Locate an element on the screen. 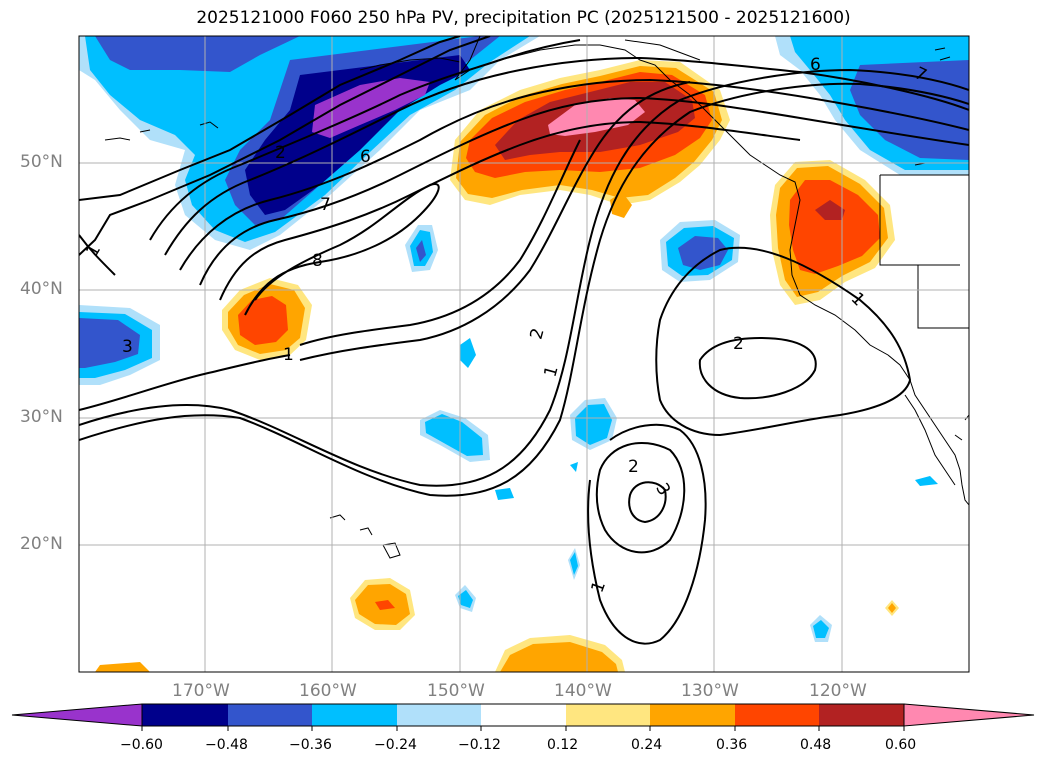  colorbar-extend-high is located at coordinates (969, 715).